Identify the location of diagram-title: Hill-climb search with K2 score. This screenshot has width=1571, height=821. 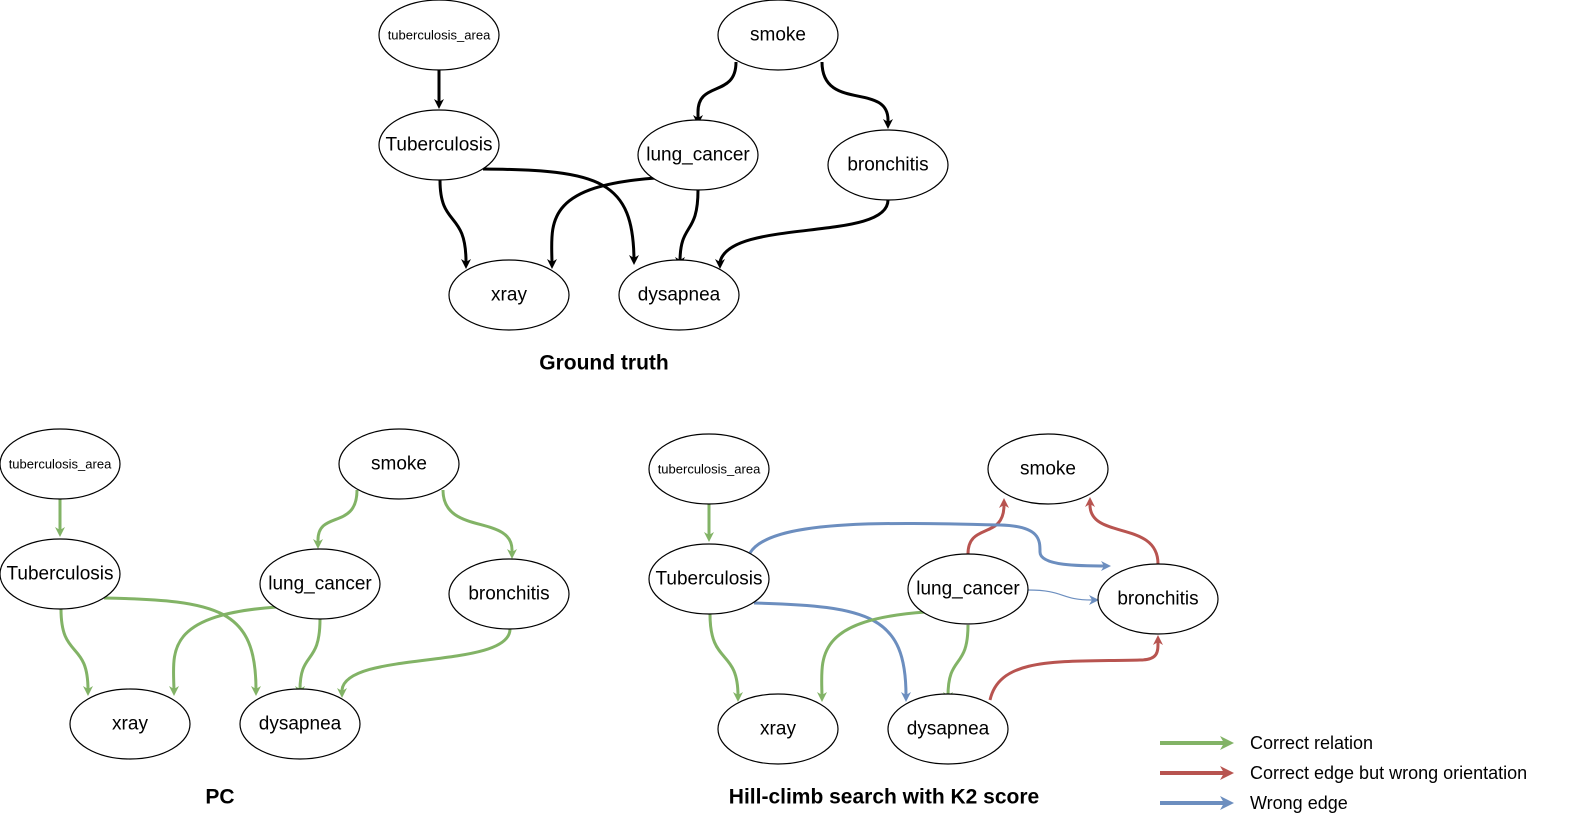
(884, 797).